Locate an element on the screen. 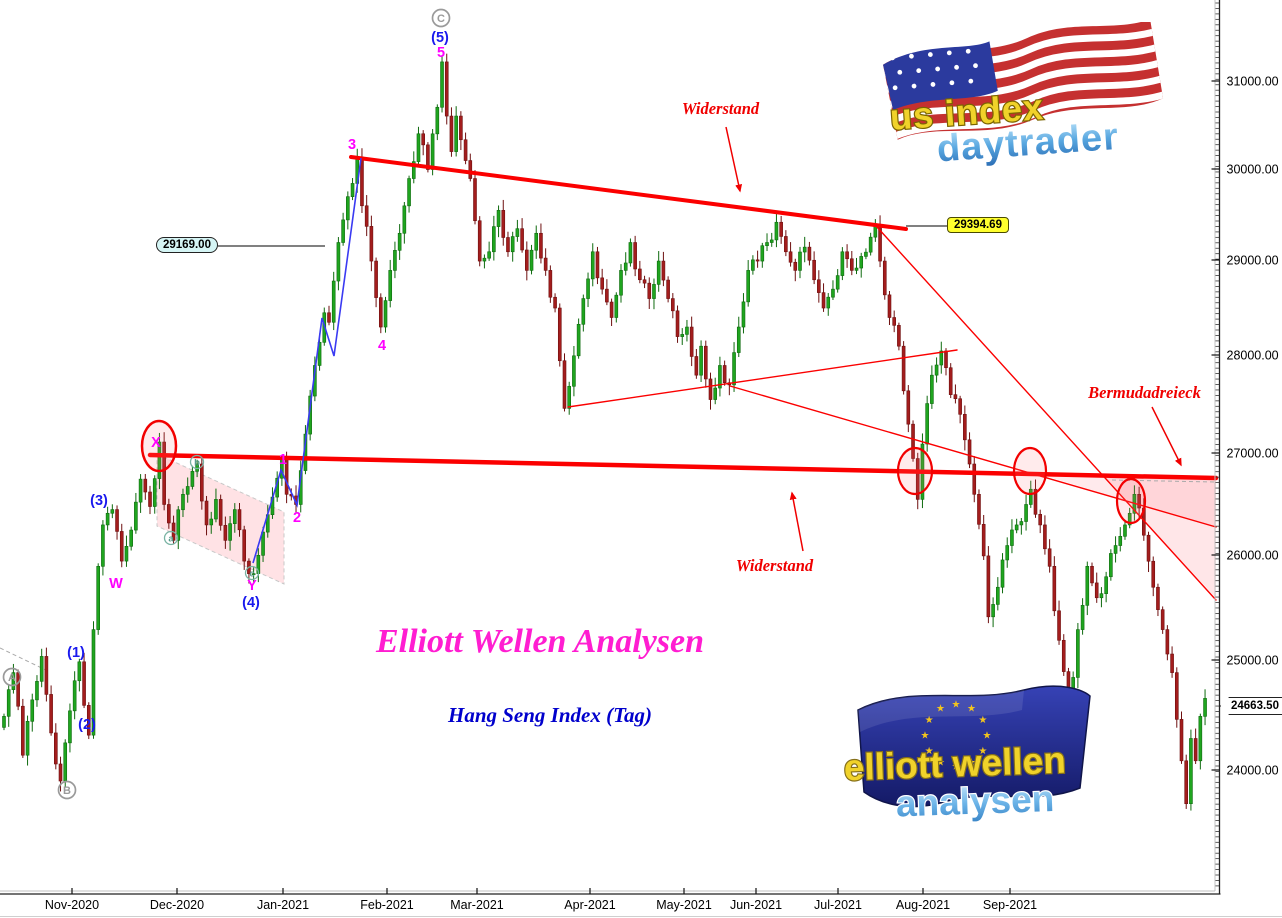 Image resolution: width=1282 pixels, height=918 pixels. wave-label: 5 is located at coordinates (441, 53).